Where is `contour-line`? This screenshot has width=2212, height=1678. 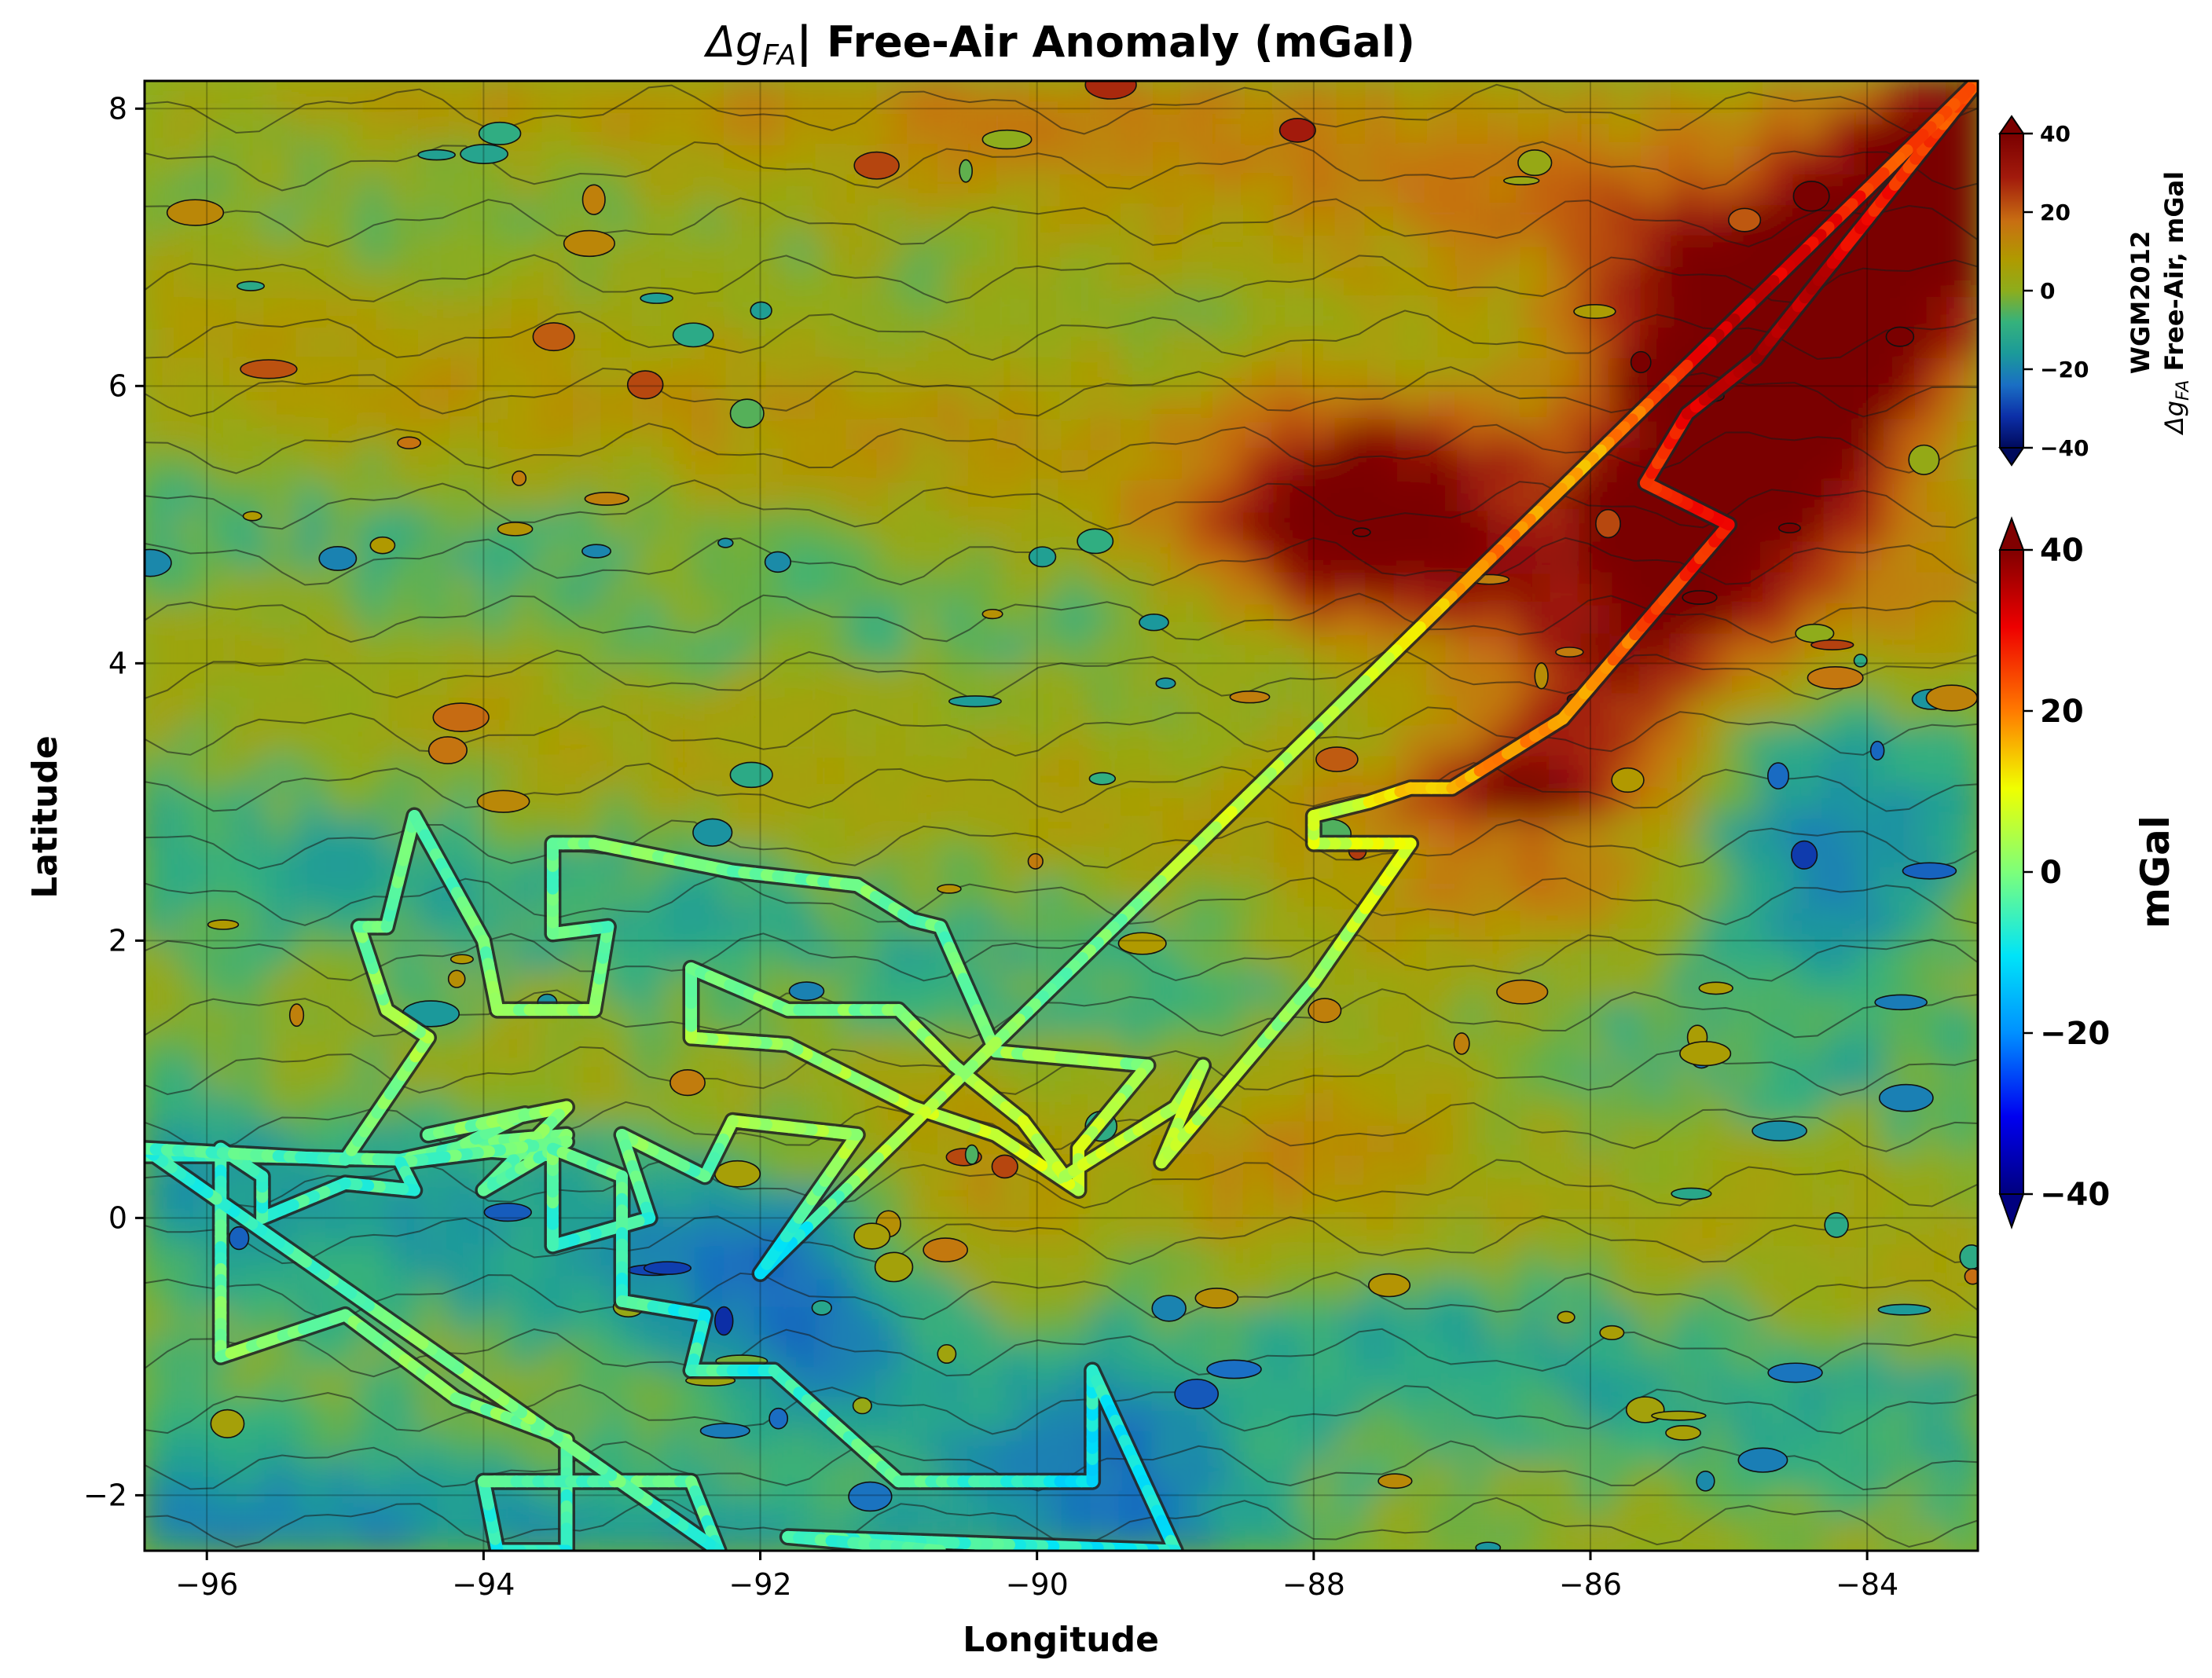 contour-line is located at coordinates (1061, 109).